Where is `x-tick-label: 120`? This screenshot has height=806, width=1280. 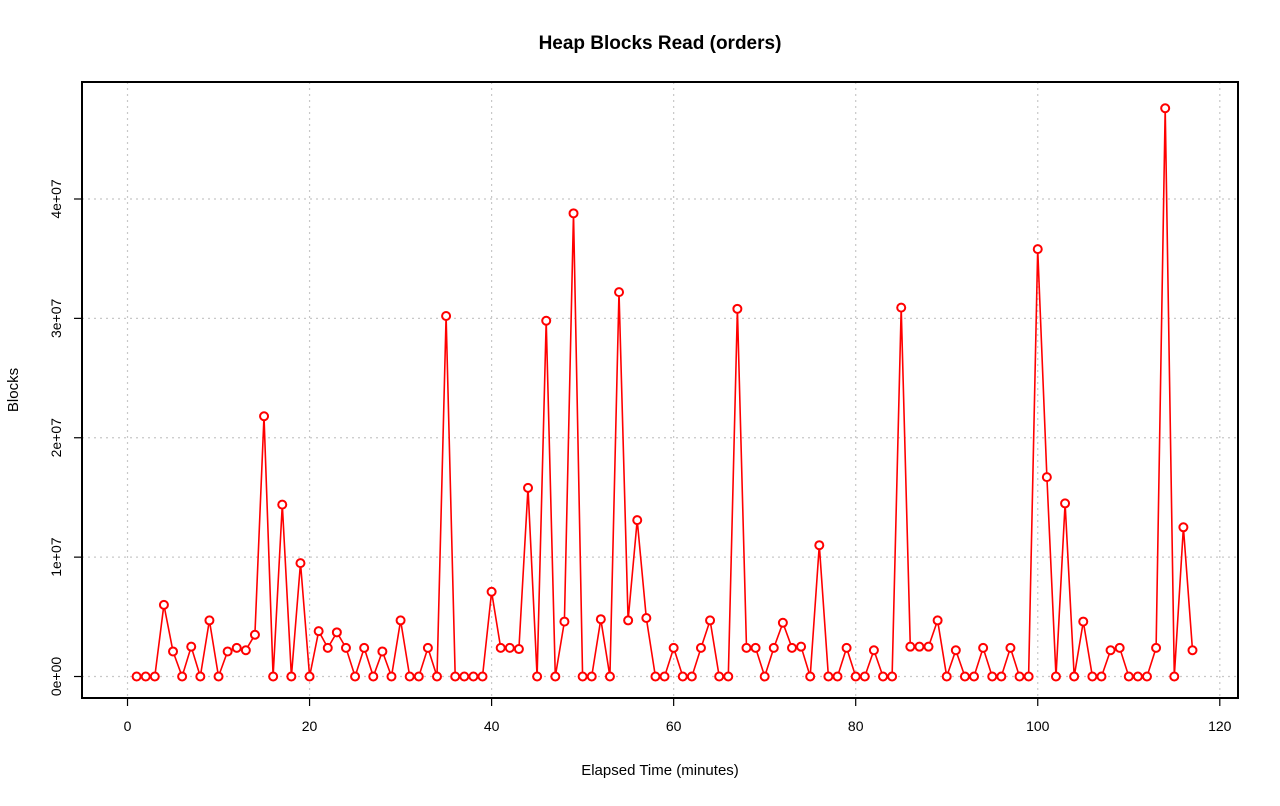
x-tick-label: 120 is located at coordinates (1220, 726).